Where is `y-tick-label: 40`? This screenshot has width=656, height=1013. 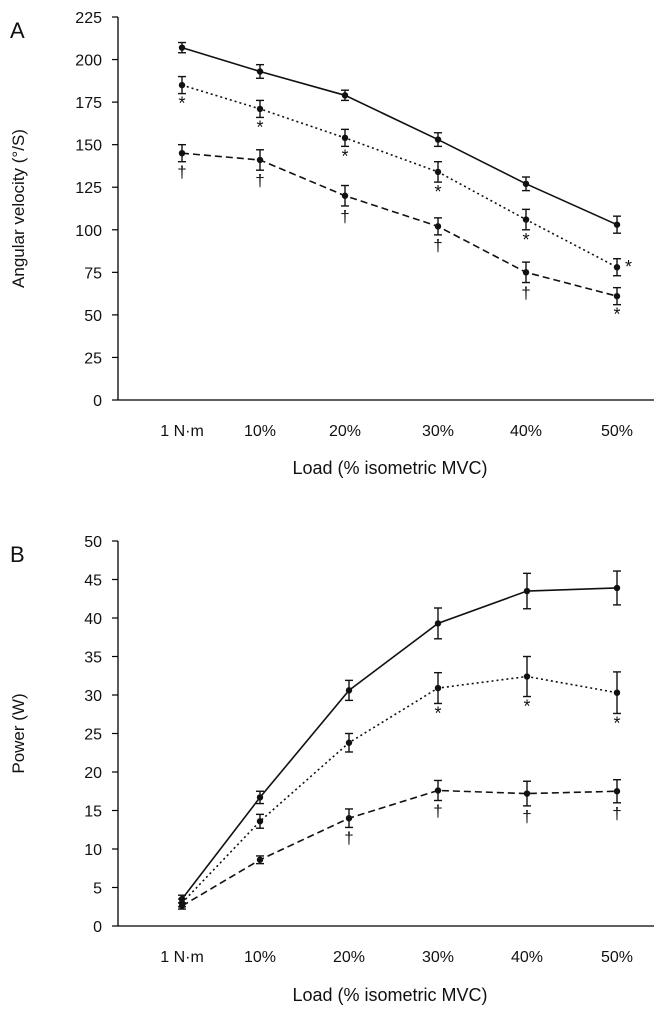 y-tick-label: 40 is located at coordinates (93, 619).